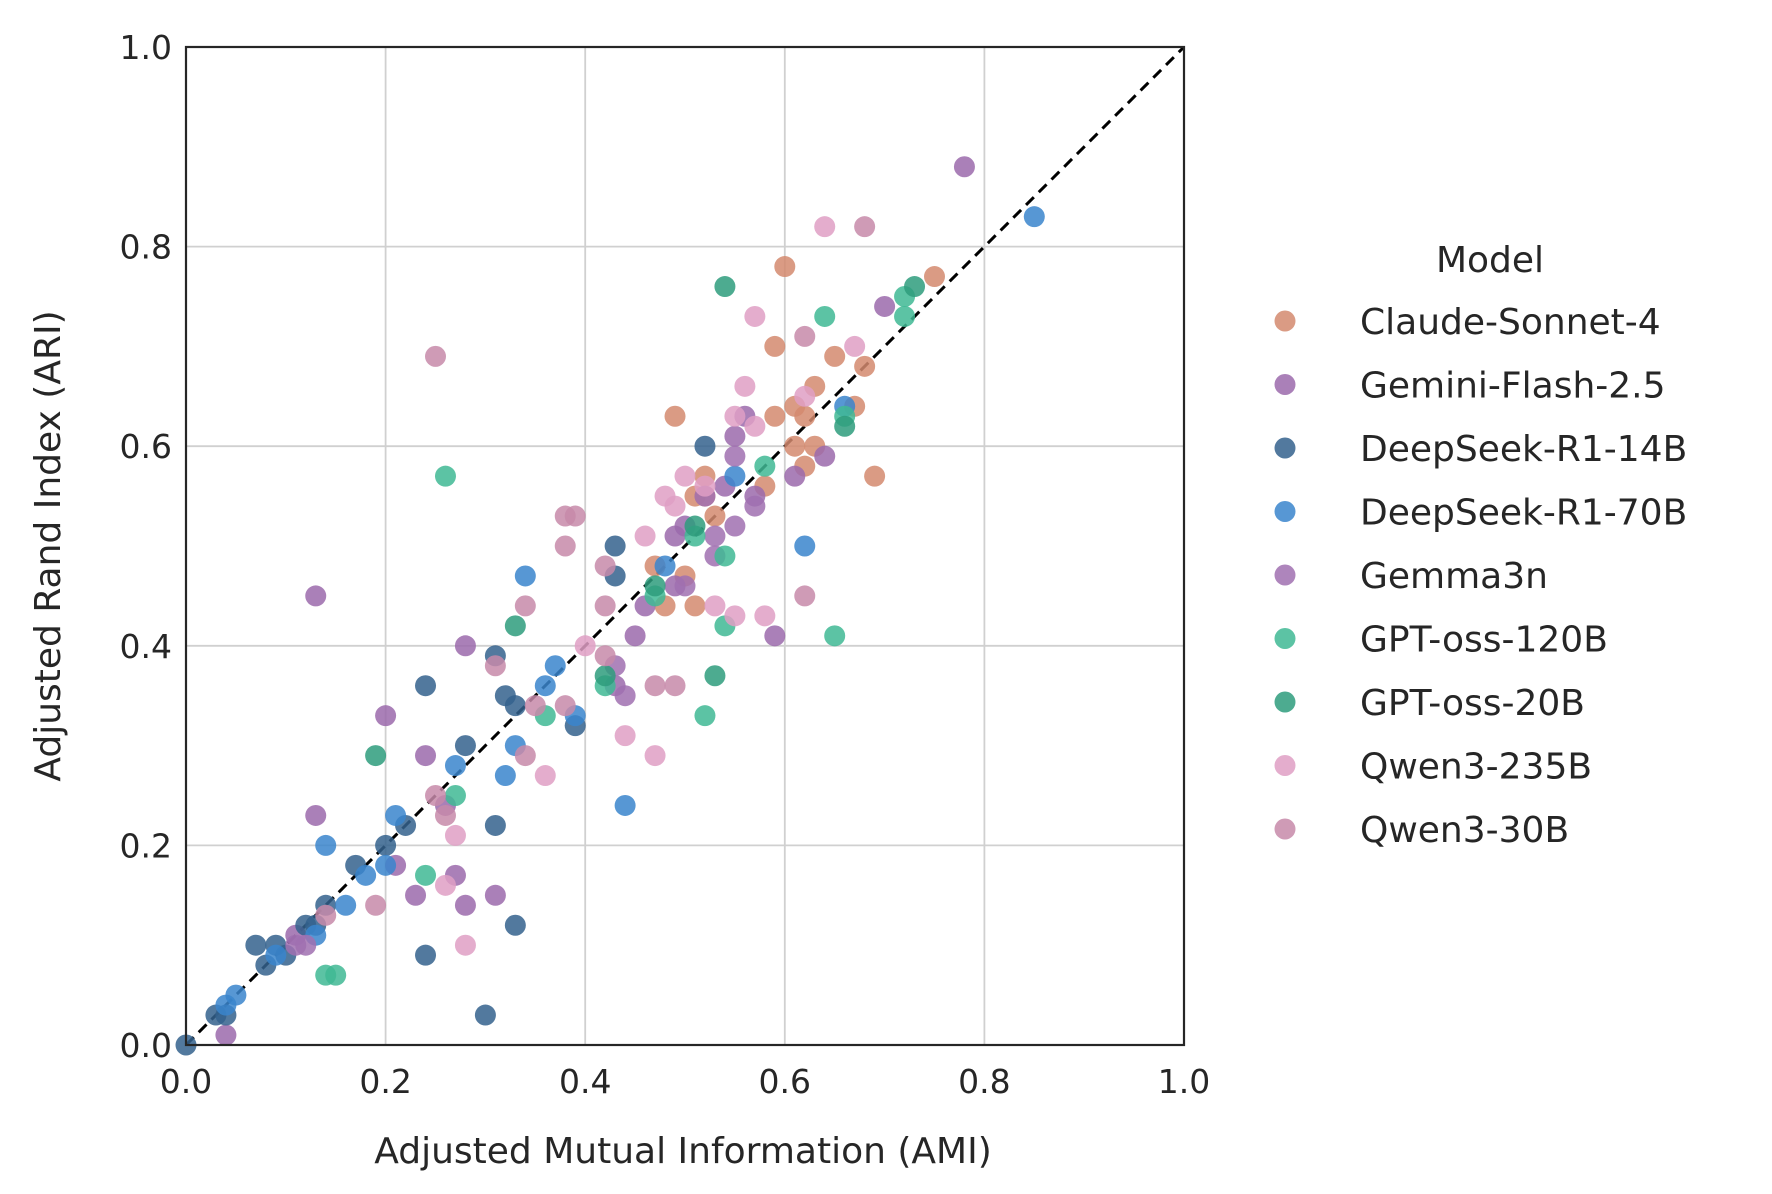  Describe the element at coordinates (585, 1081) in the screenshot. I see `x-tick-label: 0.4` at that location.